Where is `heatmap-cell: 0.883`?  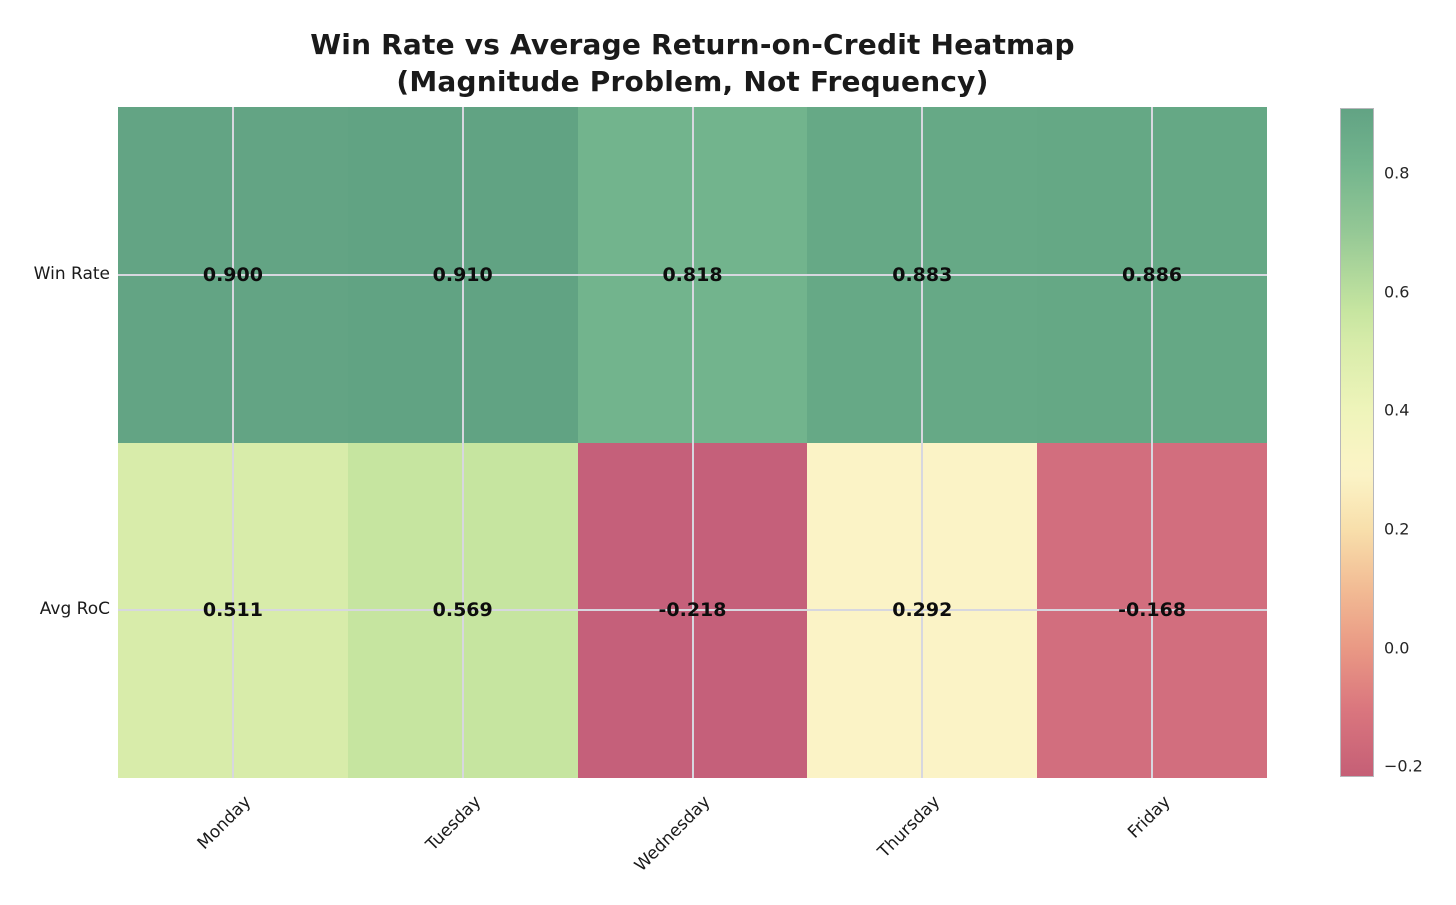
heatmap-cell: 0.883 is located at coordinates (922, 275).